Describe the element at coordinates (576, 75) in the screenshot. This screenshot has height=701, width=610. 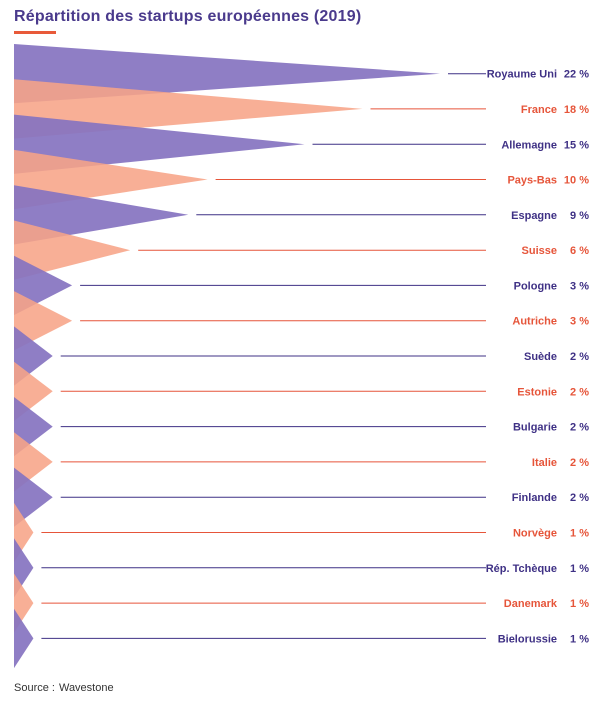
I see `value-label-royaume-uni: 22 %` at that location.